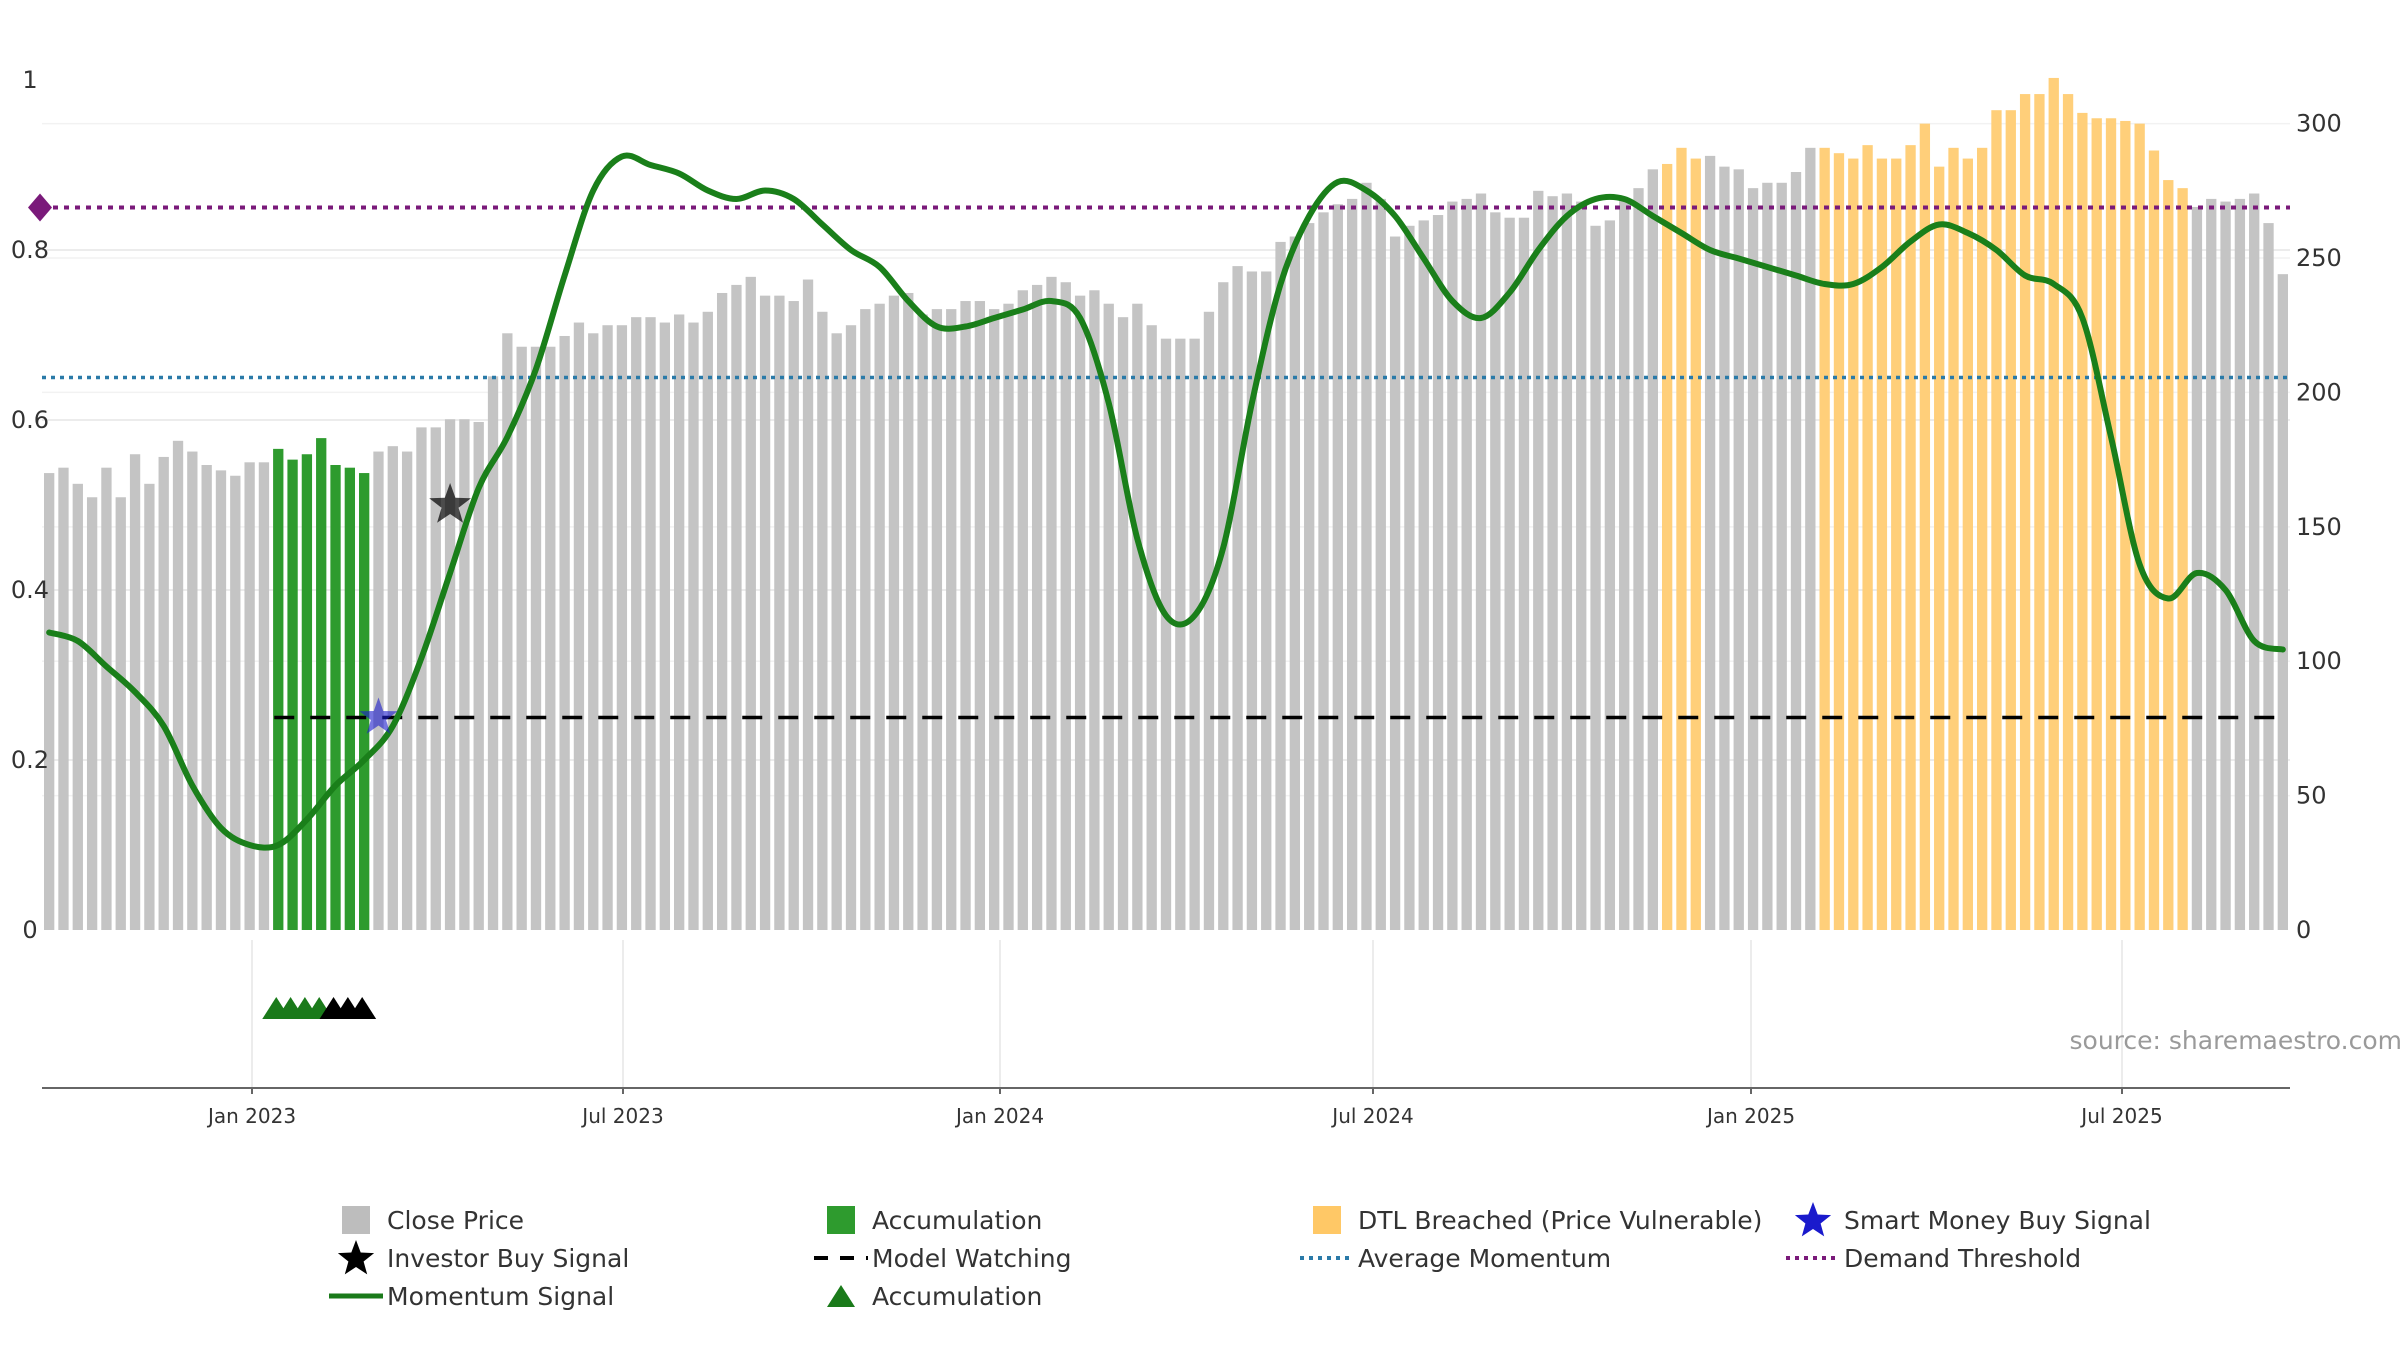  What do you see at coordinates (40, 207) in the screenshot?
I see `demand-threshold-marker` at bounding box center [40, 207].